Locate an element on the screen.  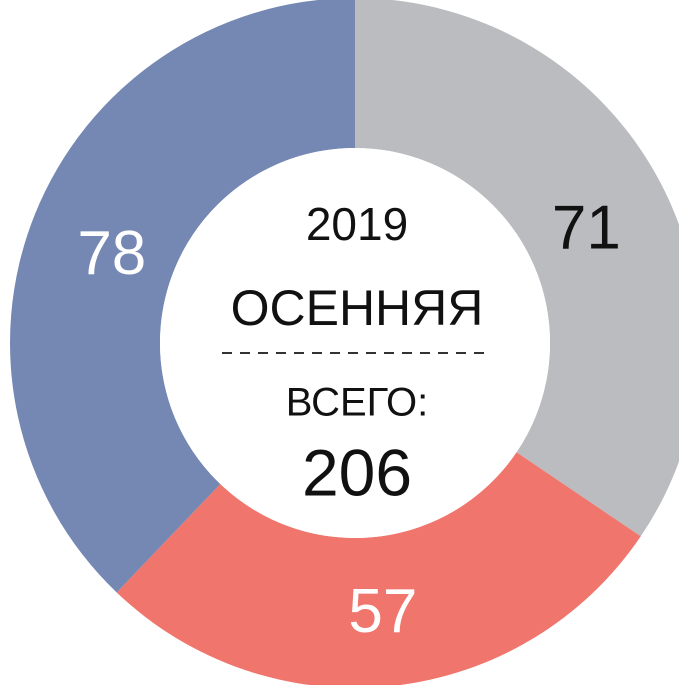
total-value: 206 is located at coordinates (357, 472).